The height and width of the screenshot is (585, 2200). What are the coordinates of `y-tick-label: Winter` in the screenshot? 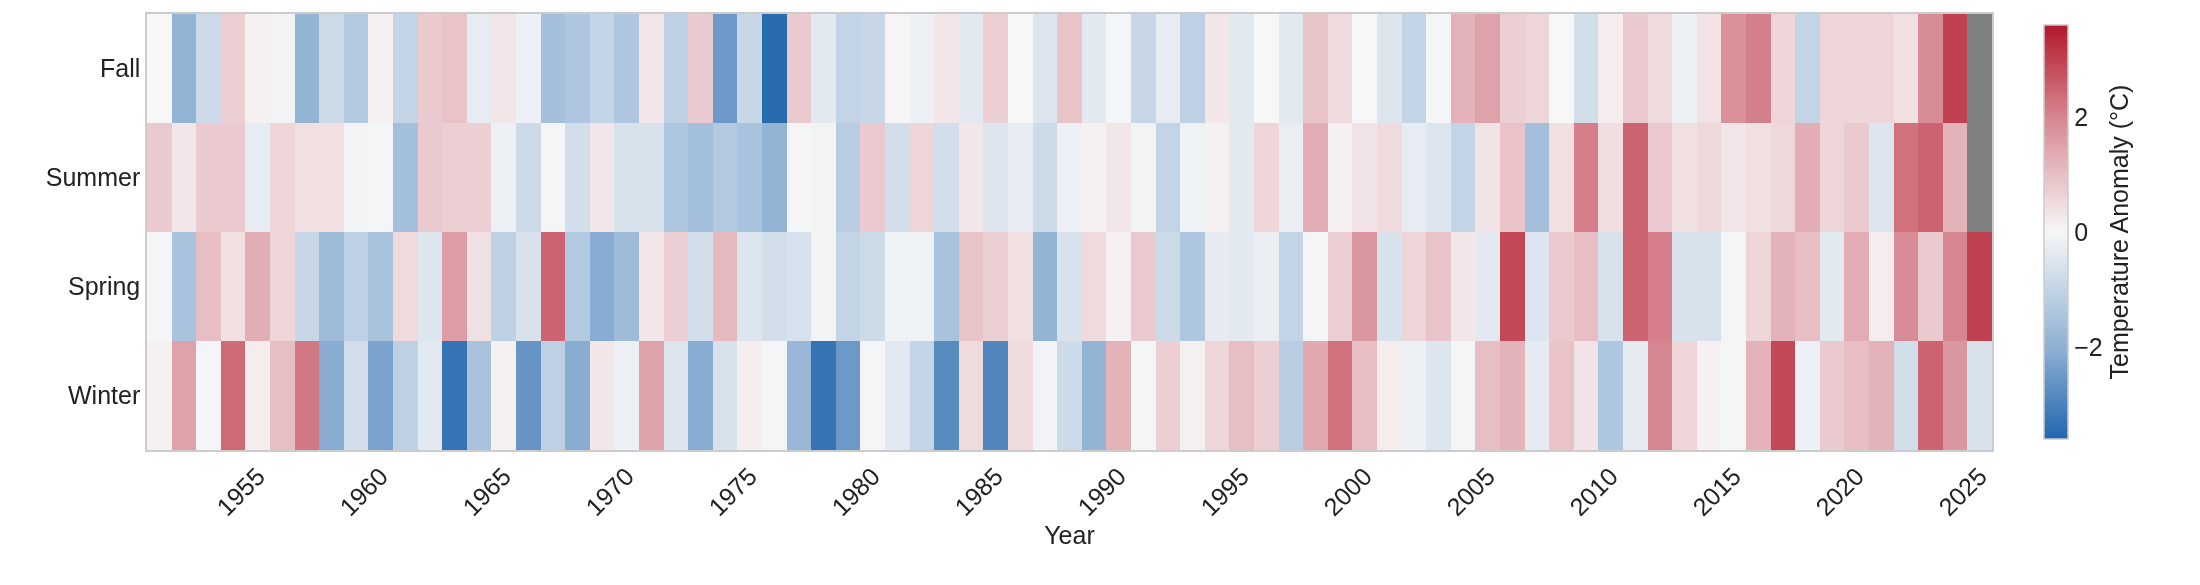 It's located at (104, 395).